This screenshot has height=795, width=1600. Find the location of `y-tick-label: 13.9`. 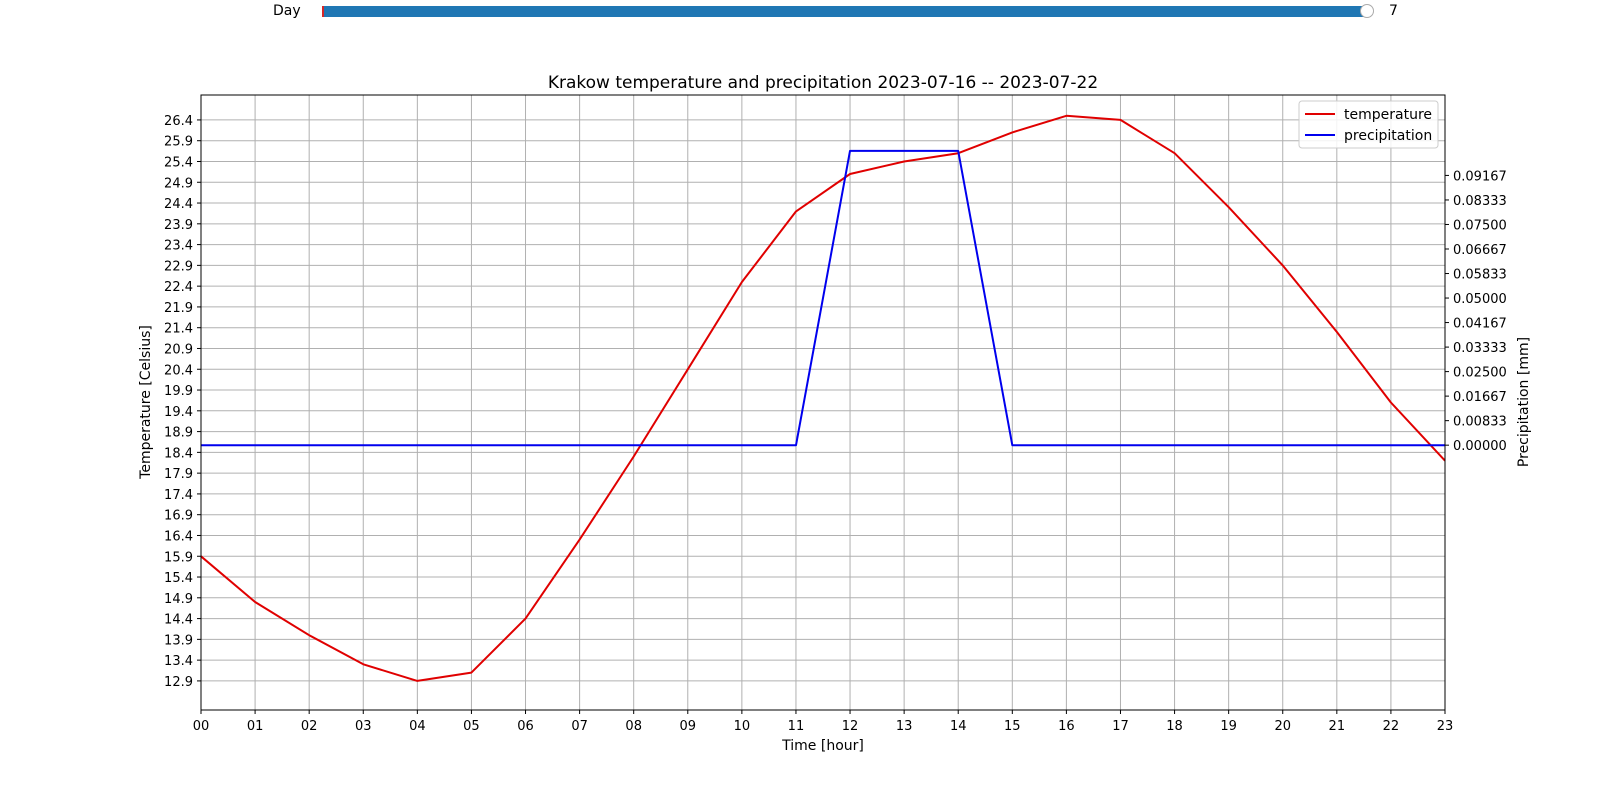

y-tick-label: 13.9 is located at coordinates (178, 640).